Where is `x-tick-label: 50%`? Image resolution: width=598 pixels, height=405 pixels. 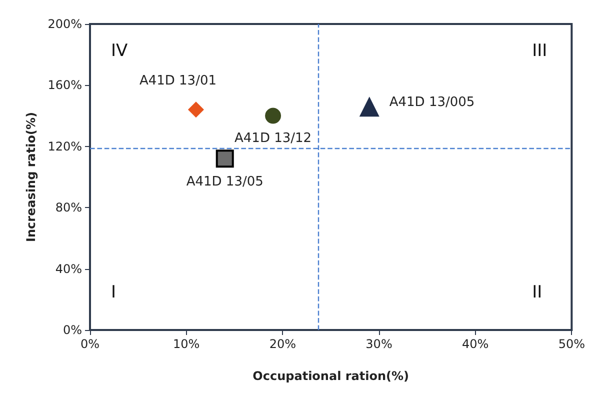 x-tick-label: 50% is located at coordinates (571, 344).